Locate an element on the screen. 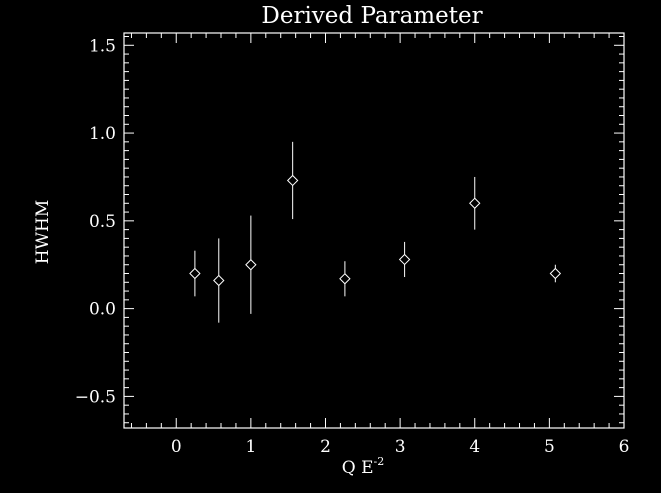 The image size is (661, 493). y-tick-label: 1.0 is located at coordinates (102, 134).